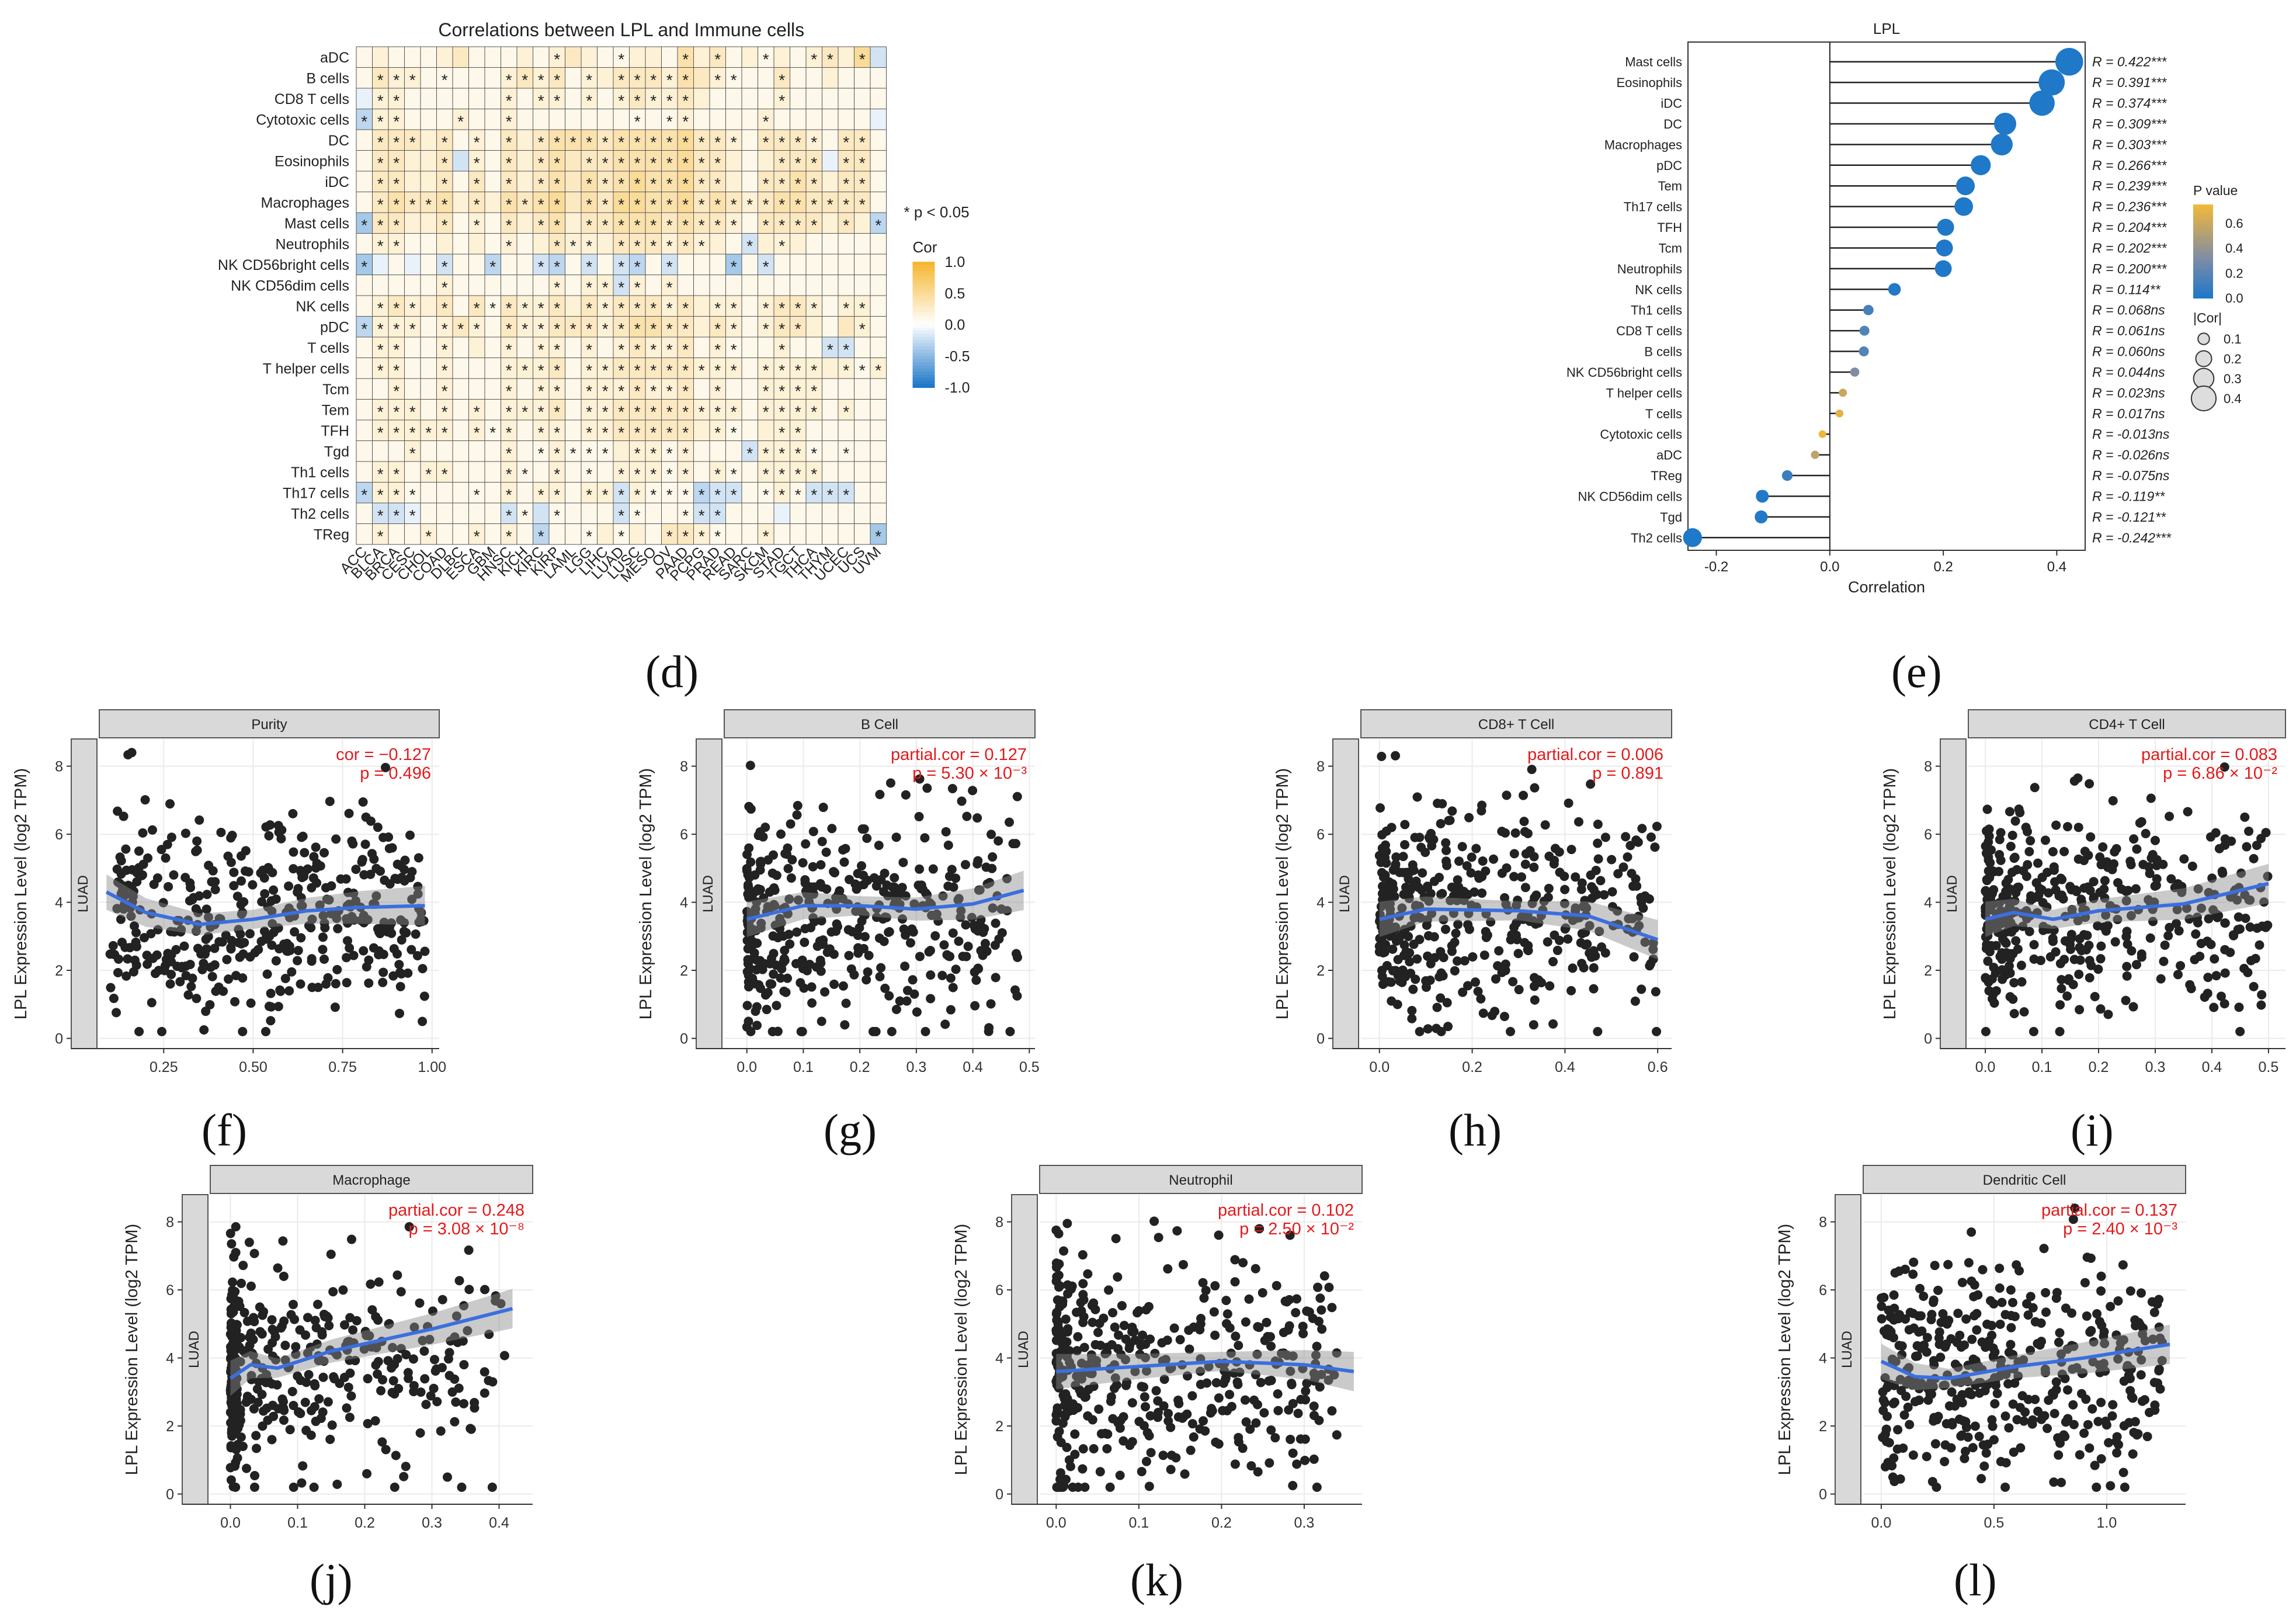  I want to click on panel-label-d: (d), so click(672, 671).